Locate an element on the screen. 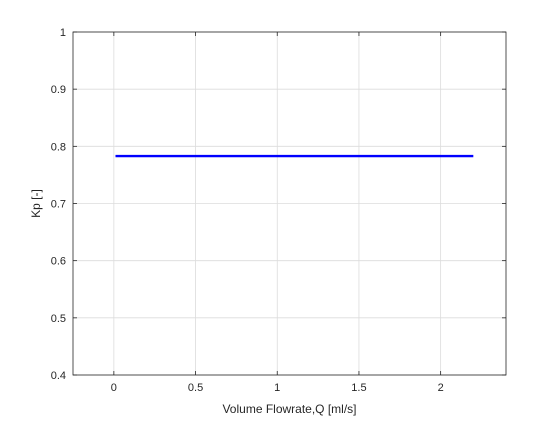 The image size is (560, 425). y-tick-label: 0.6 is located at coordinates (58, 262).